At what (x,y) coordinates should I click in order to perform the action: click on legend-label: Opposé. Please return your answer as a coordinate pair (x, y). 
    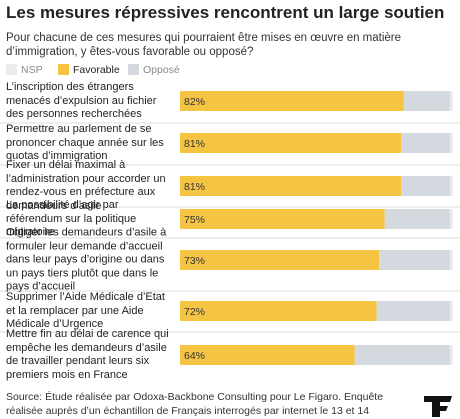
    Looking at the image, I should click on (161, 70).